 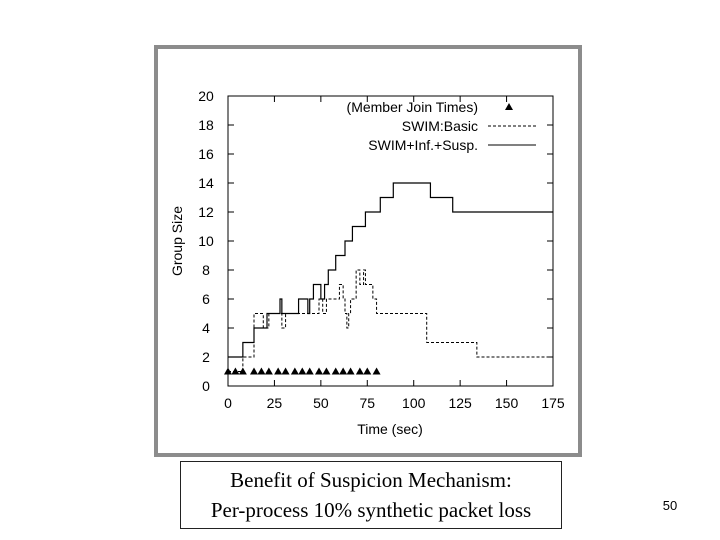 I want to click on y-tick-label: 4, so click(x=206, y=328).